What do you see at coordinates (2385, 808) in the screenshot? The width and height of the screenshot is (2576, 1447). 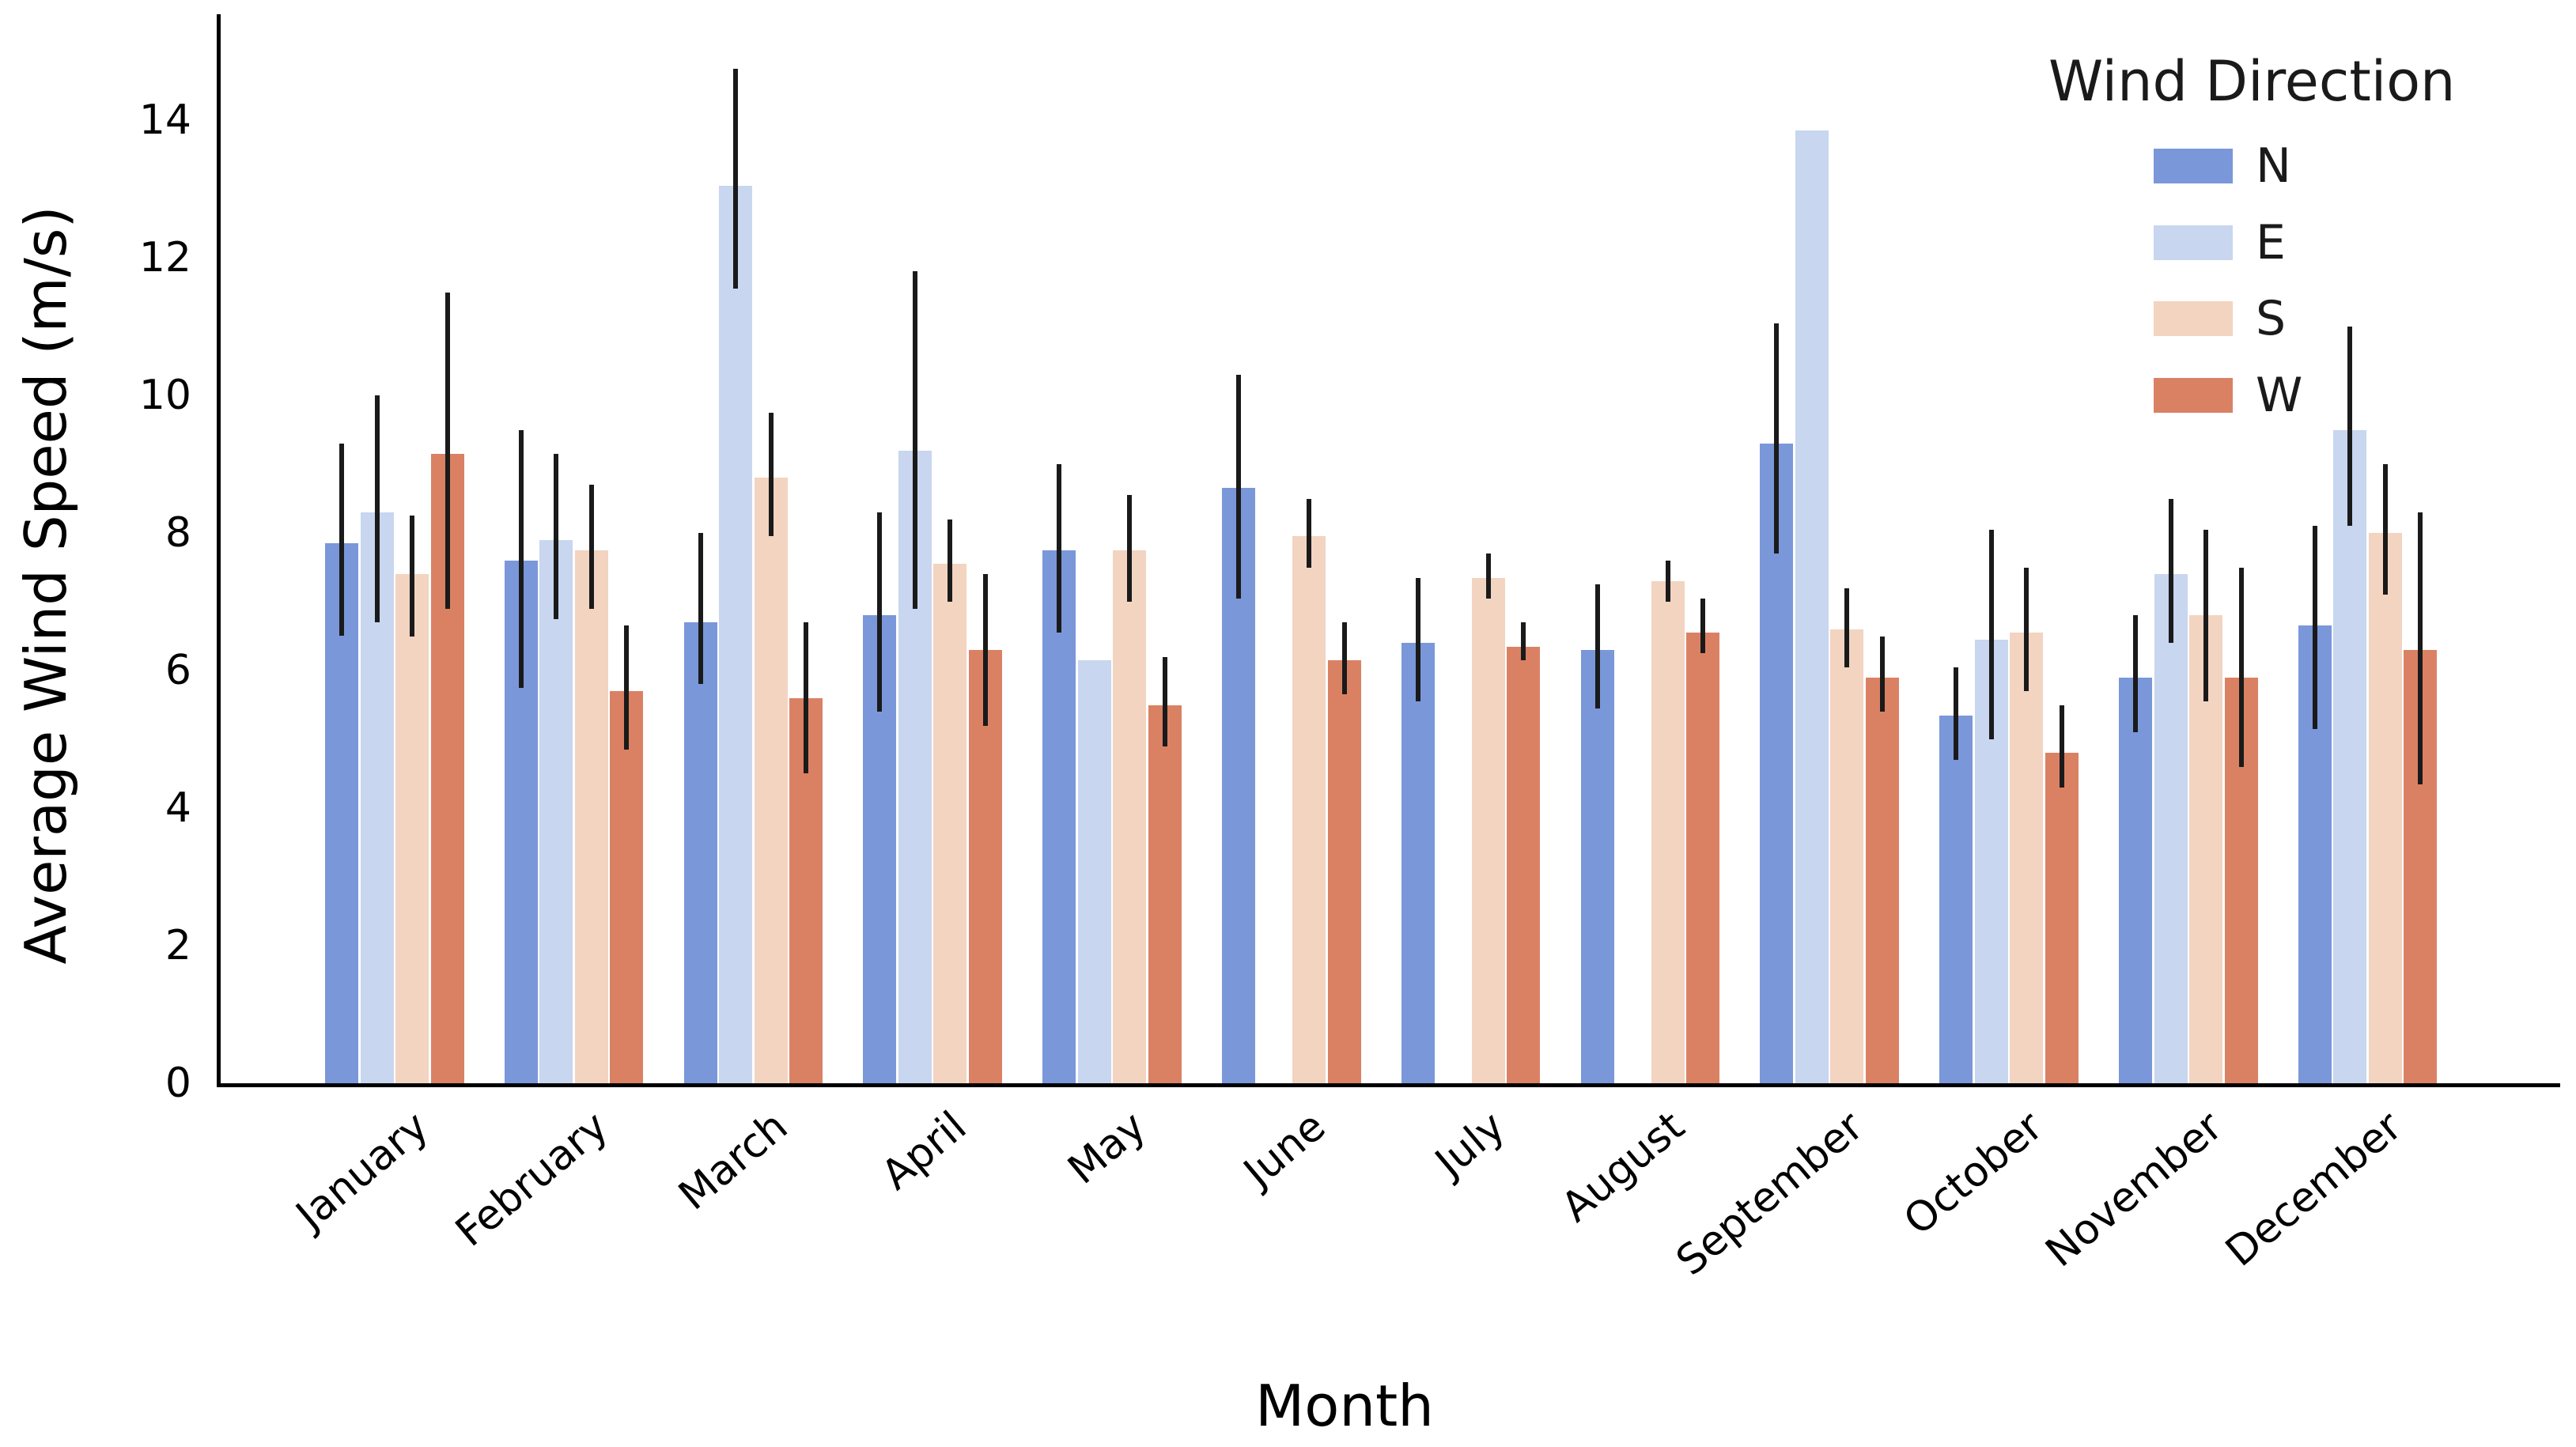 I see `bar-december-S` at bounding box center [2385, 808].